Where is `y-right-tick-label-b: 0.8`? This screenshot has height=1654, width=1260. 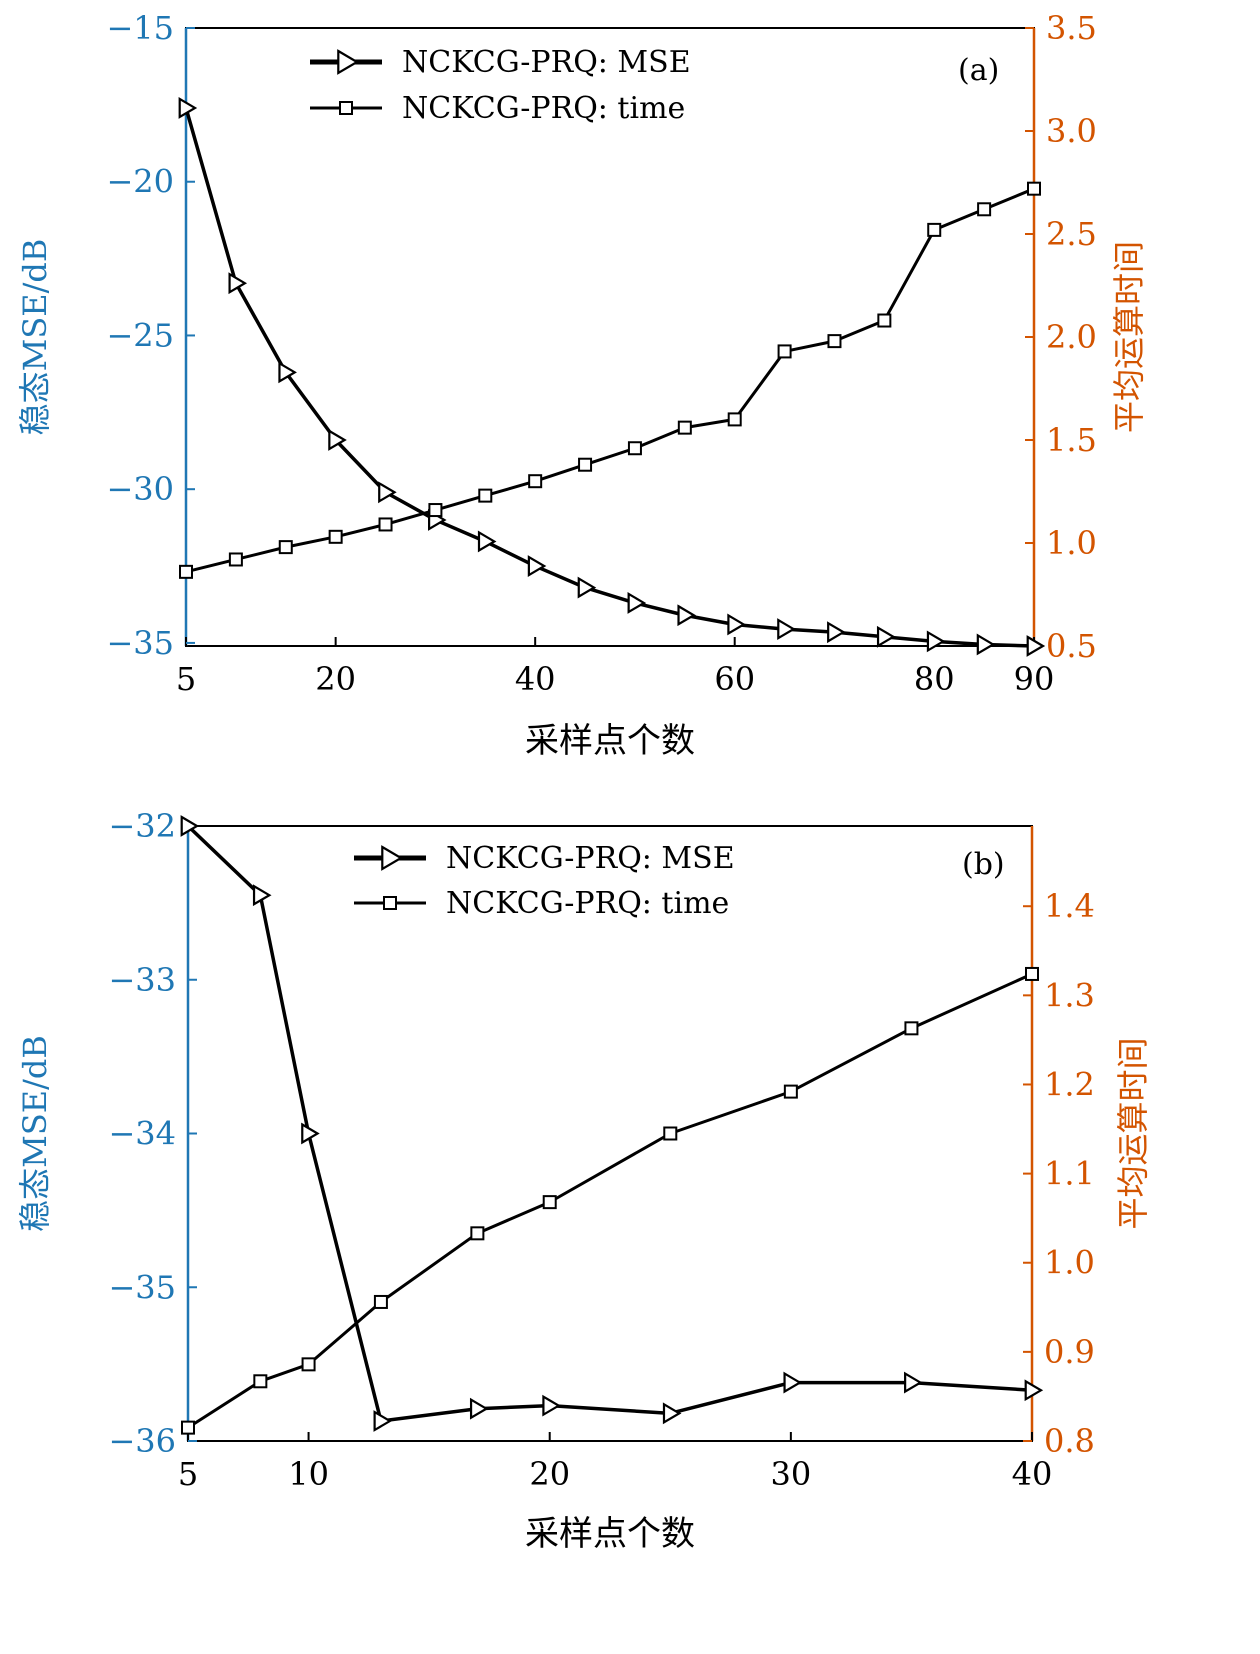 y-right-tick-label-b: 0.8 is located at coordinates (1069, 1441).